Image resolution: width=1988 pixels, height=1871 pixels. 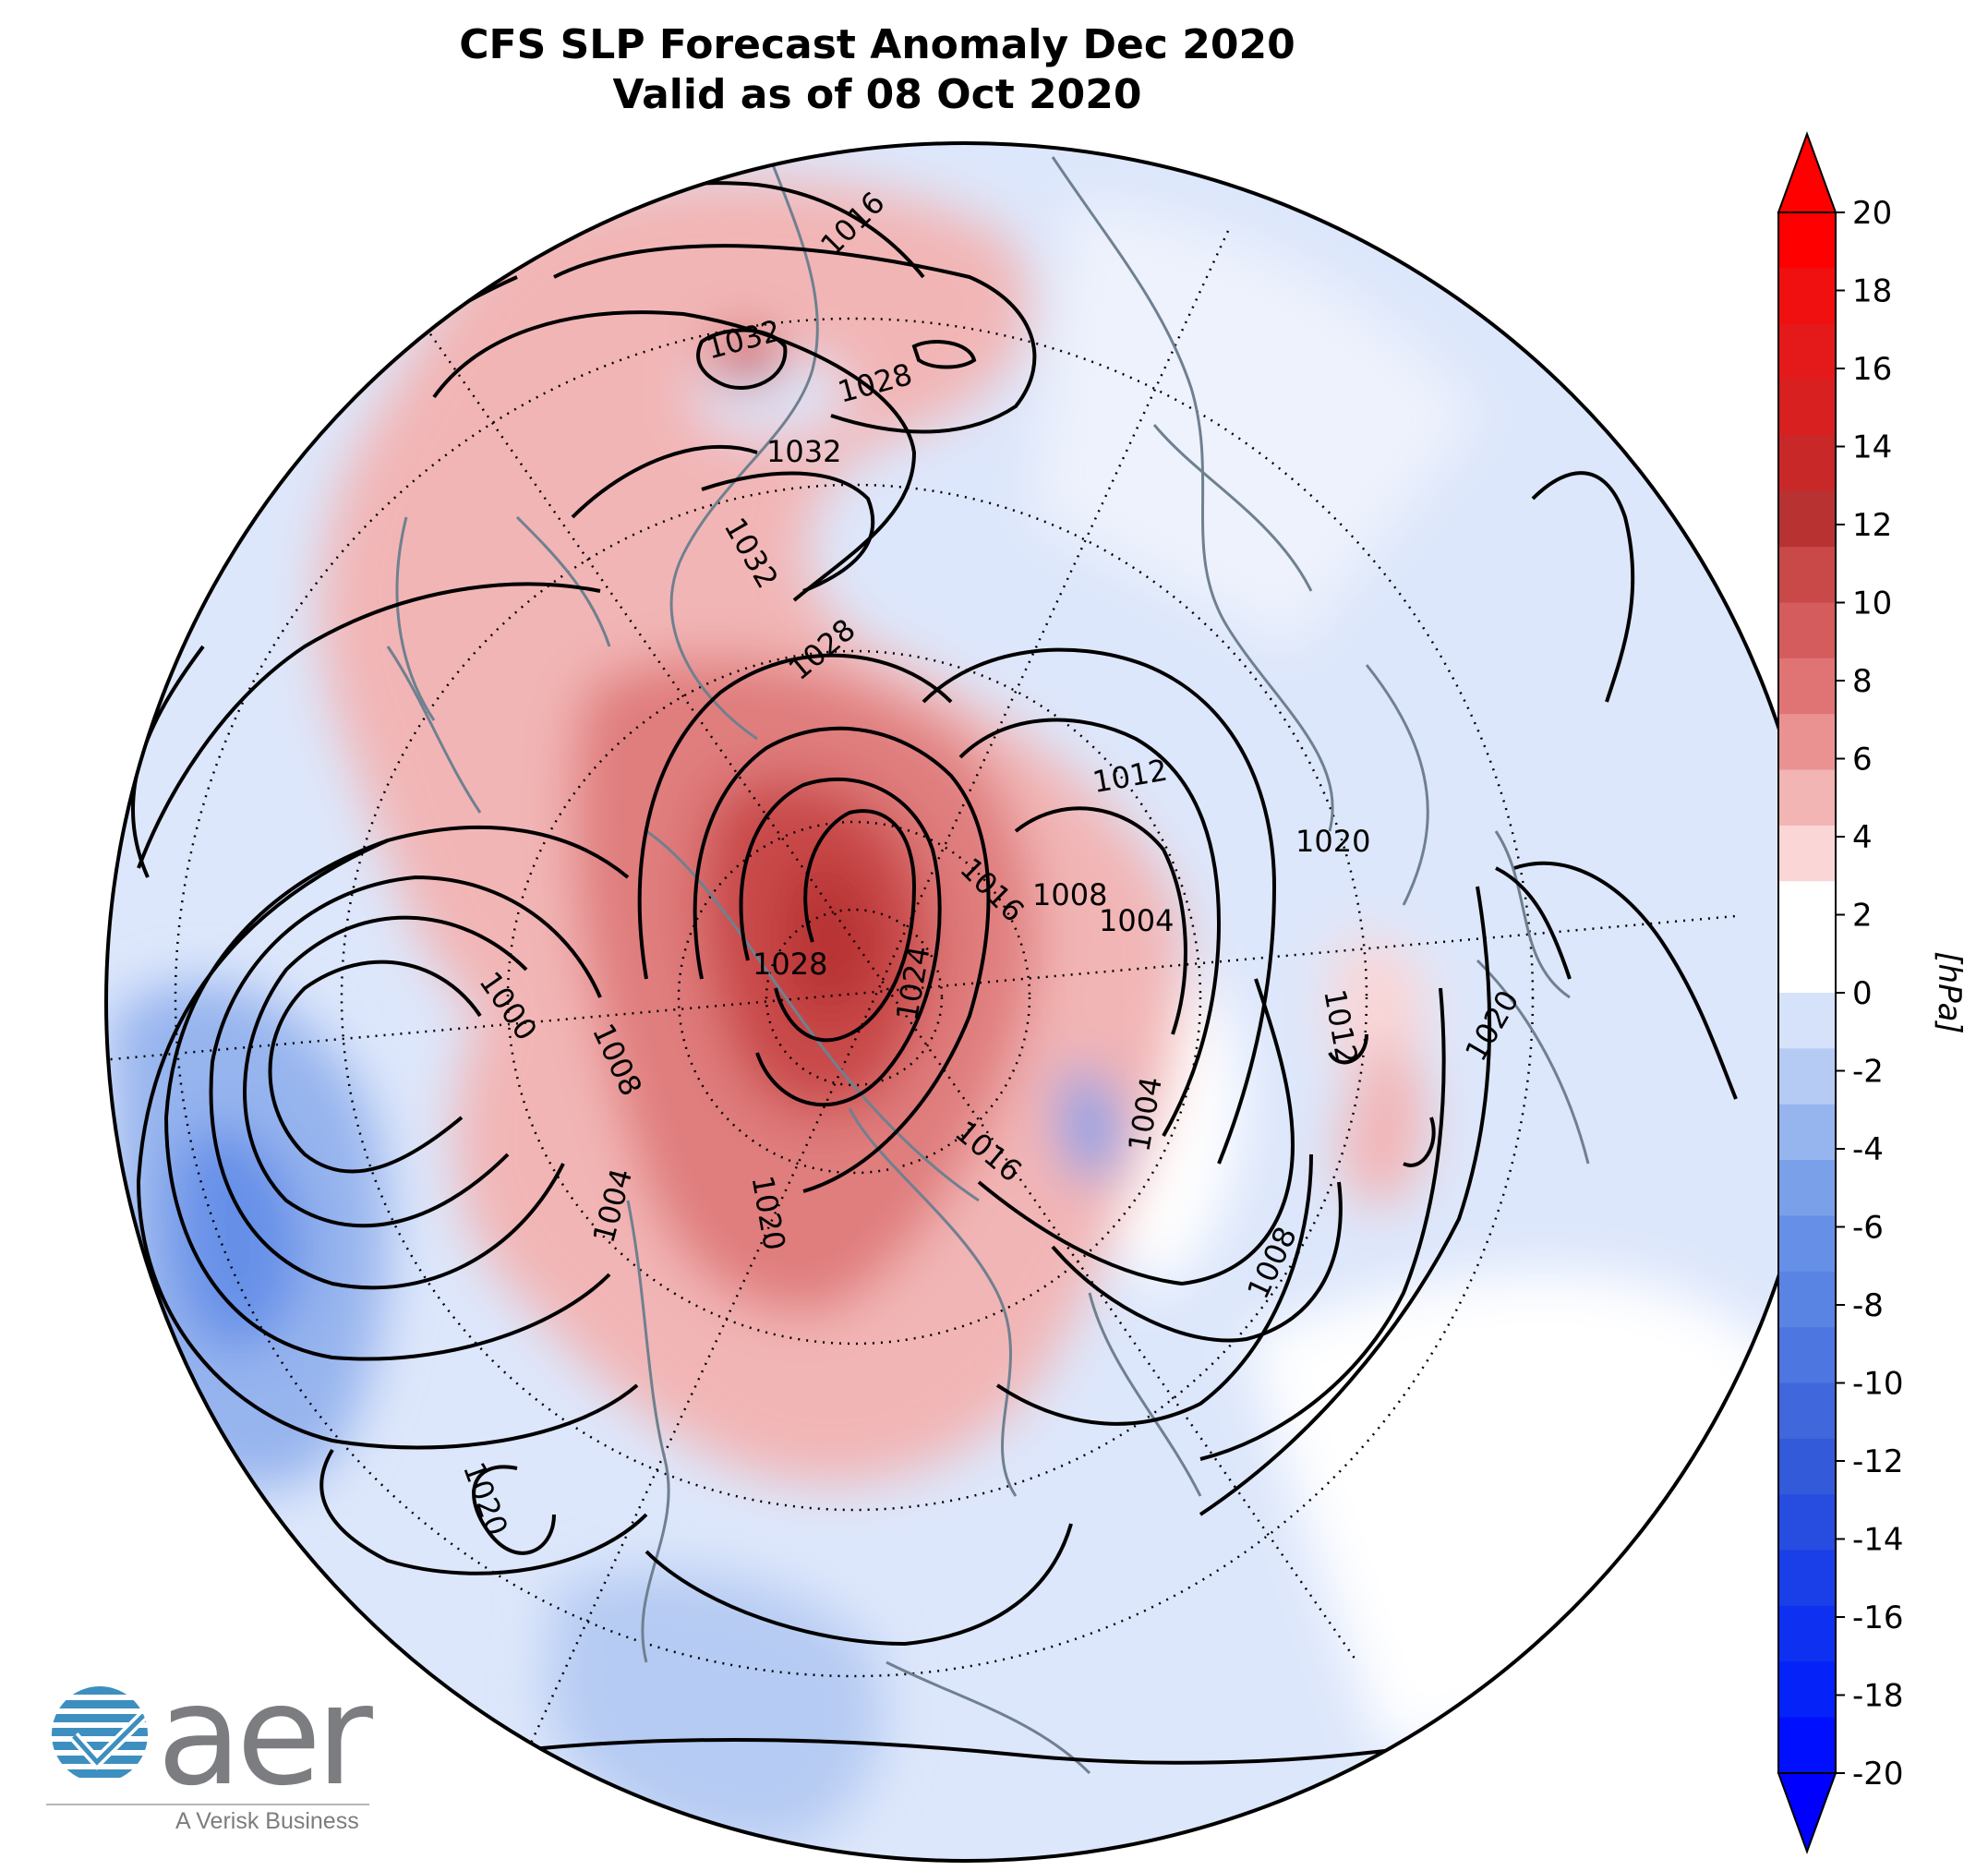 What do you see at coordinates (1868, 1149) in the screenshot?
I see `colorbar-tick-label: -4` at bounding box center [1868, 1149].